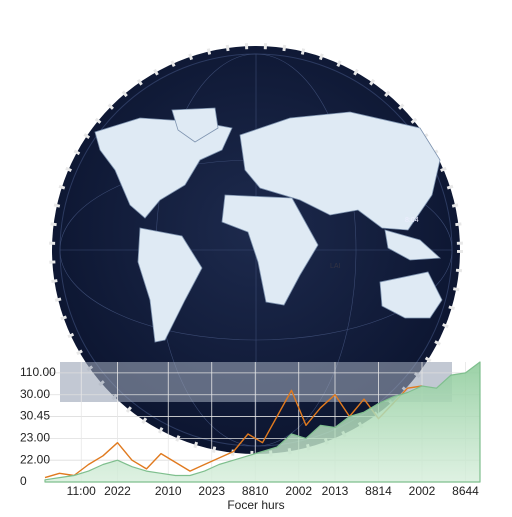 The image size is (512, 517). What do you see at coordinates (81, 491) in the screenshot?
I see `x-tick-label: 11:00` at bounding box center [81, 491].